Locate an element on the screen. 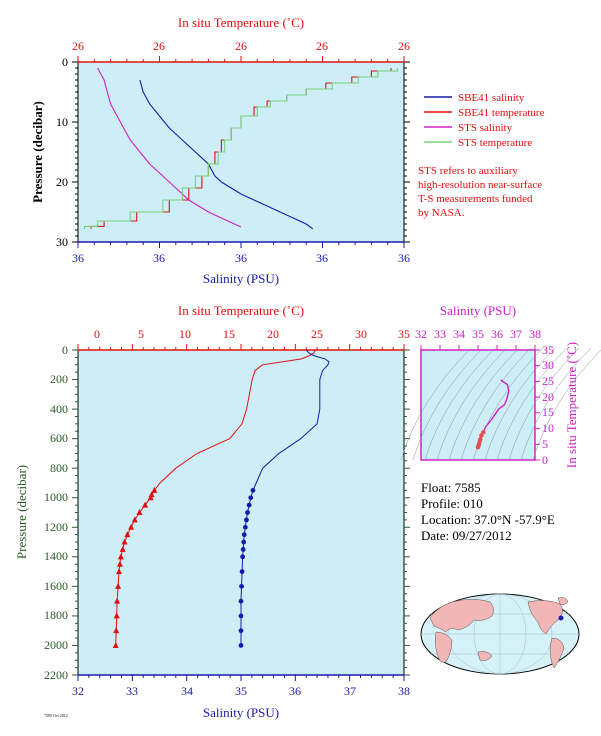 This screenshot has width=601, height=736. bottom-temp-tick-label: 20 is located at coordinates (273, 334).